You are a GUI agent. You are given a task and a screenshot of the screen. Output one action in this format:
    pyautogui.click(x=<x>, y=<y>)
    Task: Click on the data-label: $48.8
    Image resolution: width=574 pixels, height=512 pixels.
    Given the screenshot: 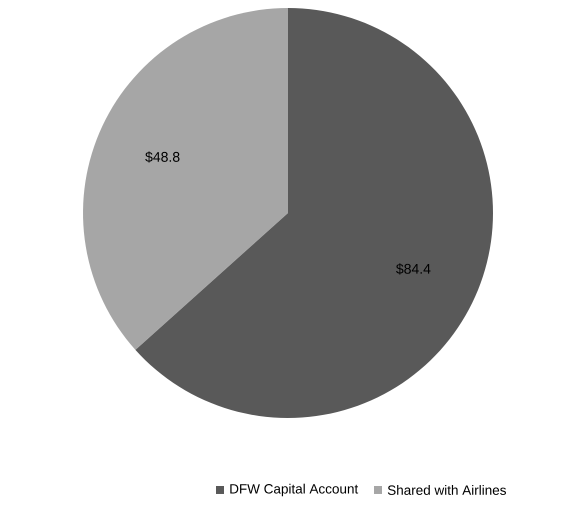 What is the action you would take?
    pyautogui.click(x=162, y=157)
    